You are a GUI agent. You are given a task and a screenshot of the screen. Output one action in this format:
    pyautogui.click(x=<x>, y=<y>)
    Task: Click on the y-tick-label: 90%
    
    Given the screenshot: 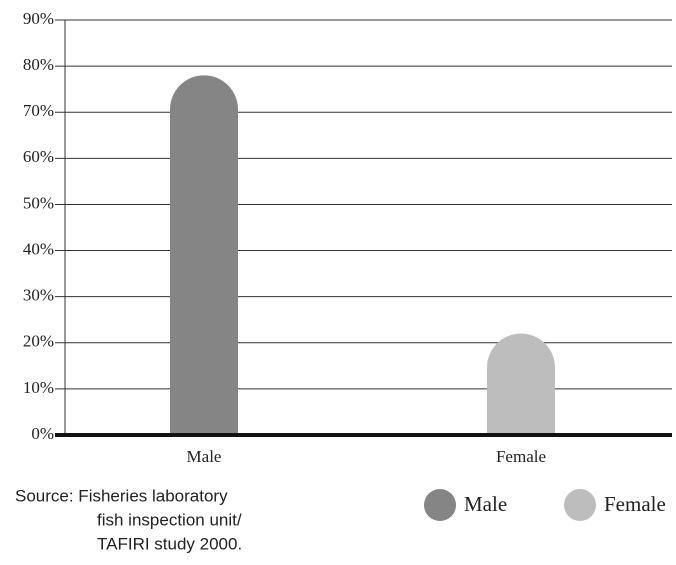 What is the action you would take?
    pyautogui.click(x=38, y=18)
    